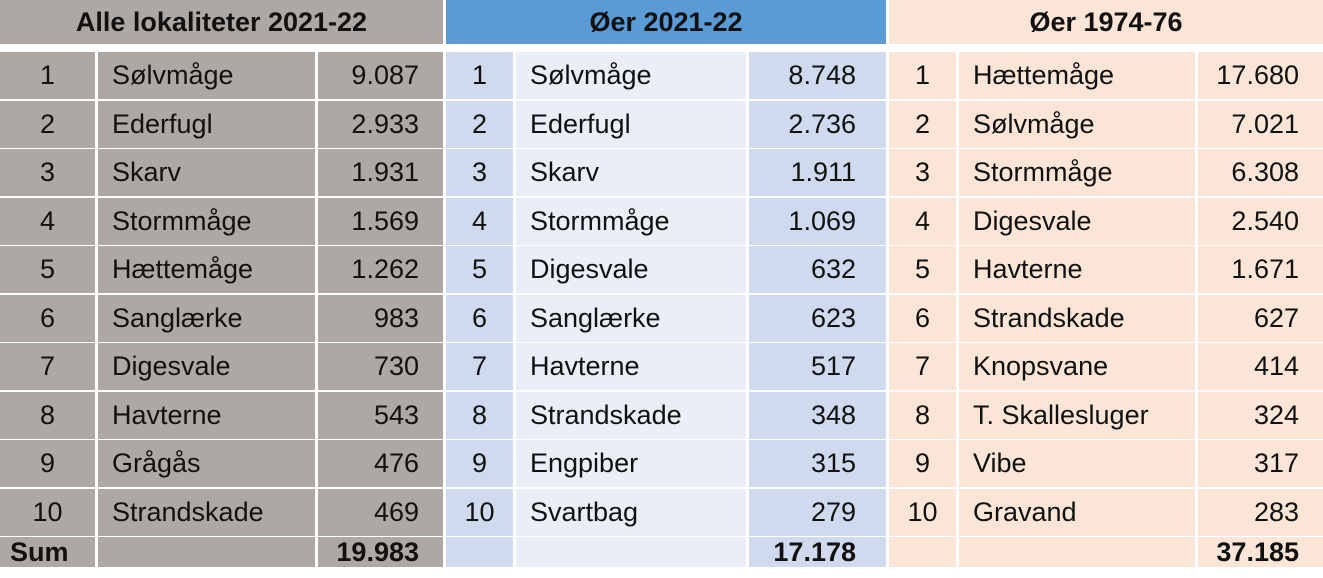 This screenshot has height=578, width=1323. I want to click on cell-species: Gravand, so click(1077, 512).